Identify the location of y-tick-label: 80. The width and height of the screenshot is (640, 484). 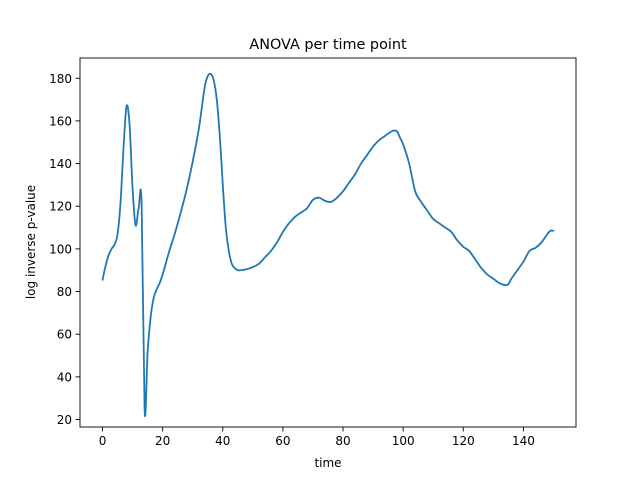
(64, 292).